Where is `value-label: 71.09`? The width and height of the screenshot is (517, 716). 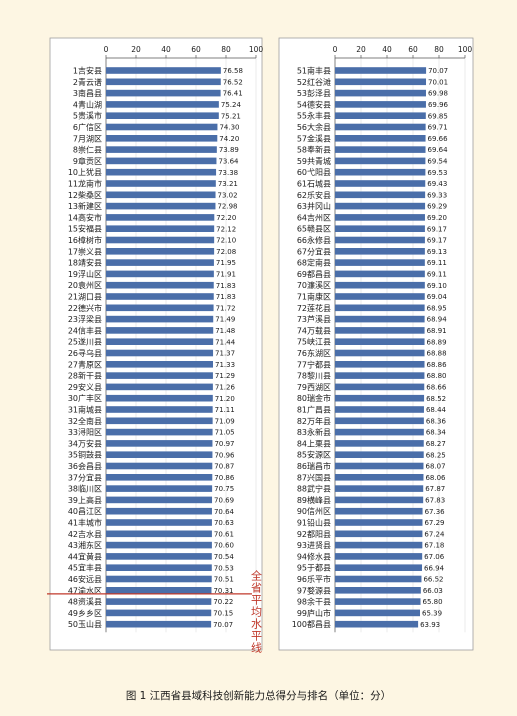 value-label: 71.09 is located at coordinates (225, 421).